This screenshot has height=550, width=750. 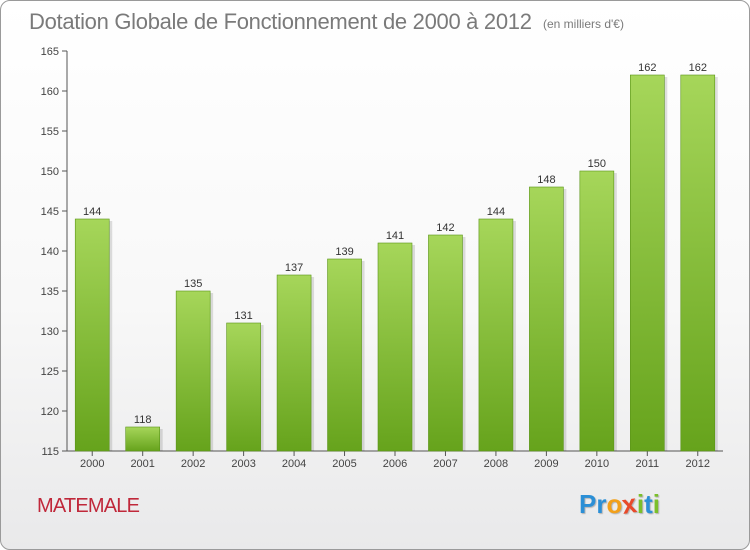 I want to click on y-tick-label: 130, so click(x=50, y=332).